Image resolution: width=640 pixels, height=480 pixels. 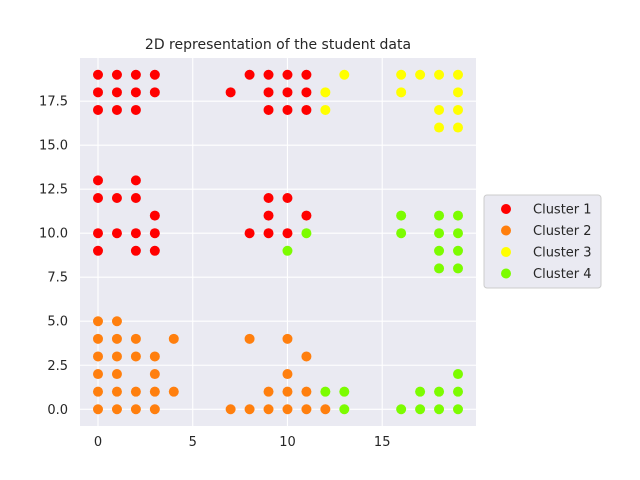 I want to click on y-tick-label: 2.5, so click(x=57, y=366).